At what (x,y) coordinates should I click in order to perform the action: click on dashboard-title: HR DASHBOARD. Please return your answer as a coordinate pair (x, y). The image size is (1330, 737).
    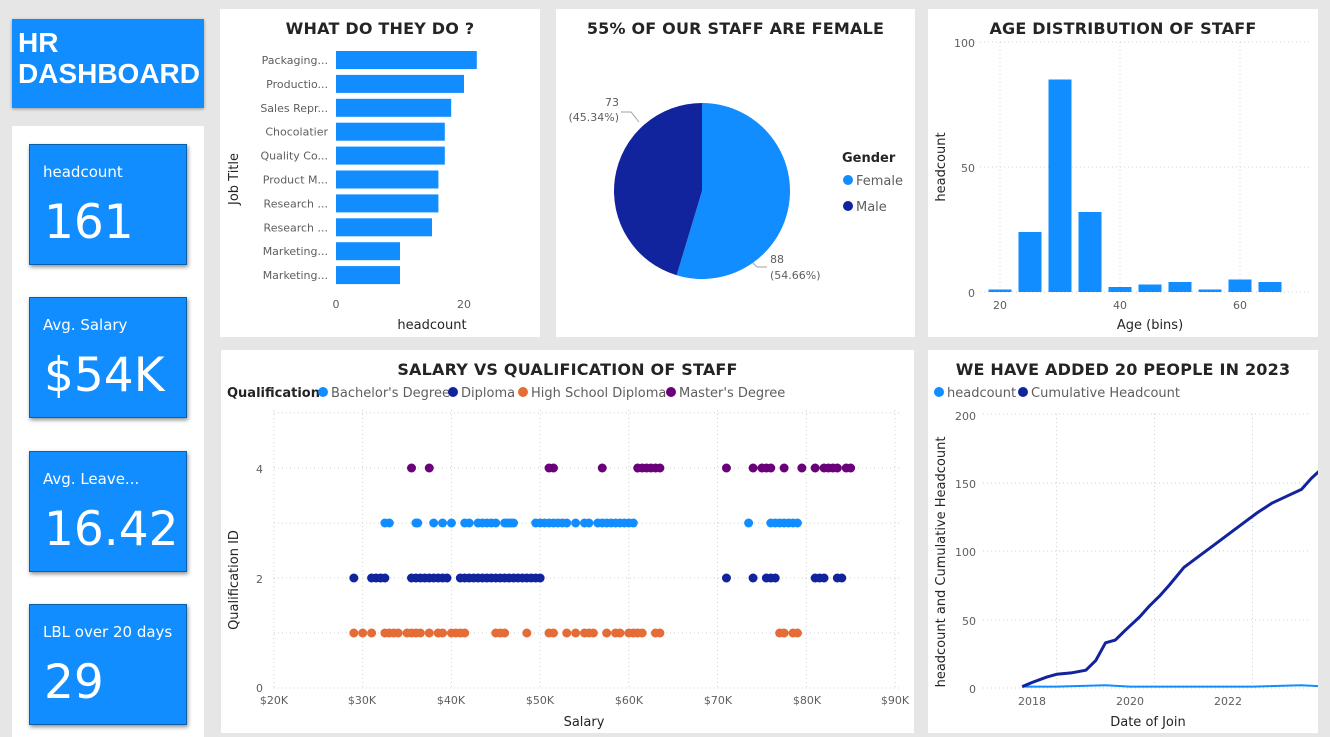
    Looking at the image, I should click on (109, 58).